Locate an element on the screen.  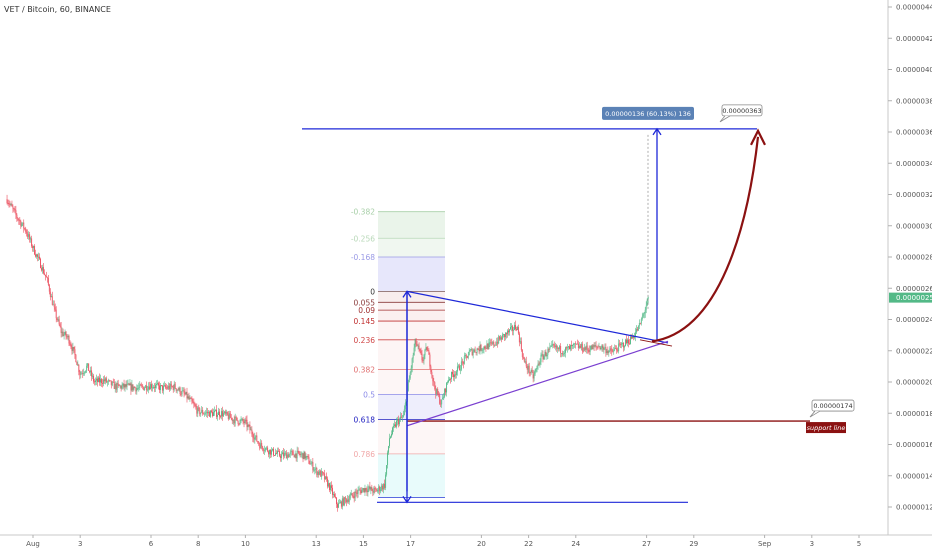
fib-level-label: 0.618 is located at coordinates (365, 420).